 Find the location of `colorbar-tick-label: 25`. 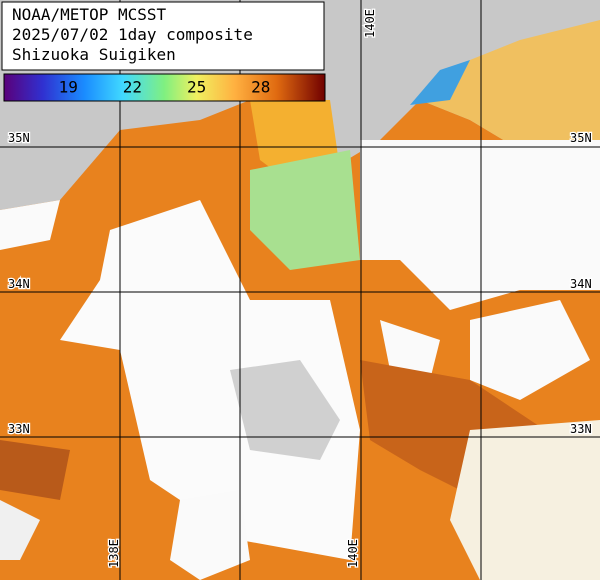

colorbar-tick-label: 25 is located at coordinates (196, 87).